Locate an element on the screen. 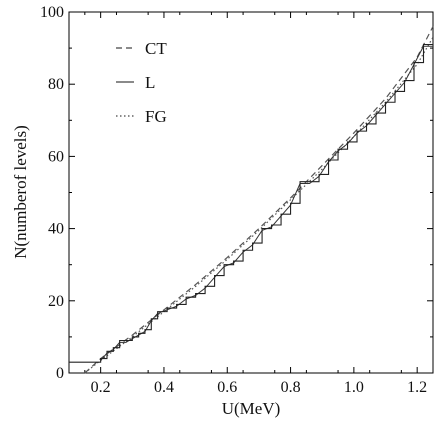 Image resolution: width=444 pixels, height=427 pixels. legend-label: CT is located at coordinates (156, 48).